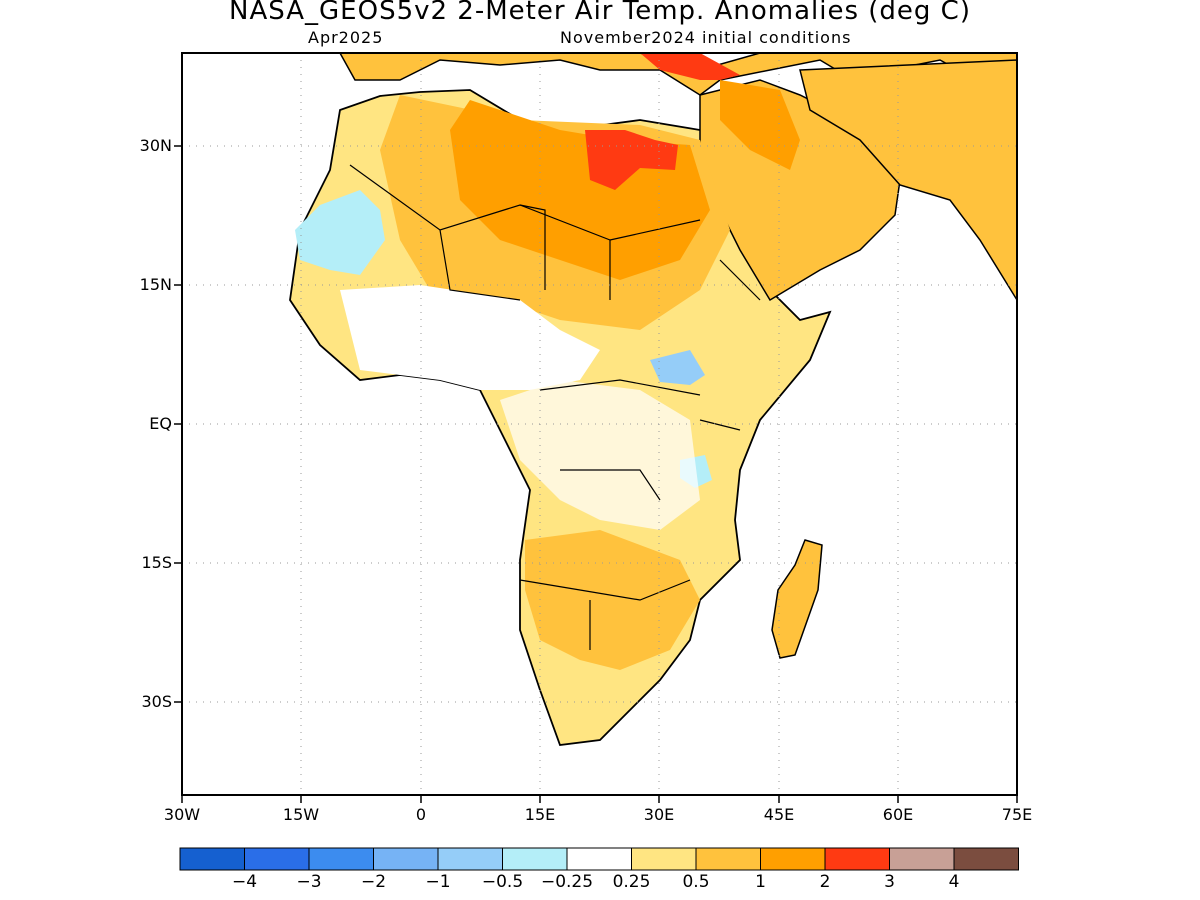  I want to click on lat-label-15s: 15S, so click(156, 562).